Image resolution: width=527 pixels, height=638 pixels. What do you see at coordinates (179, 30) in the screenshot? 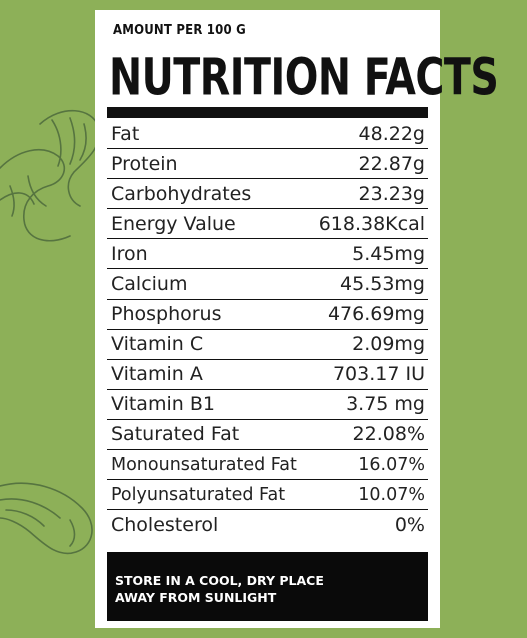
I see `serving-size-label: AMOUNT PER 100 G` at bounding box center [179, 30].